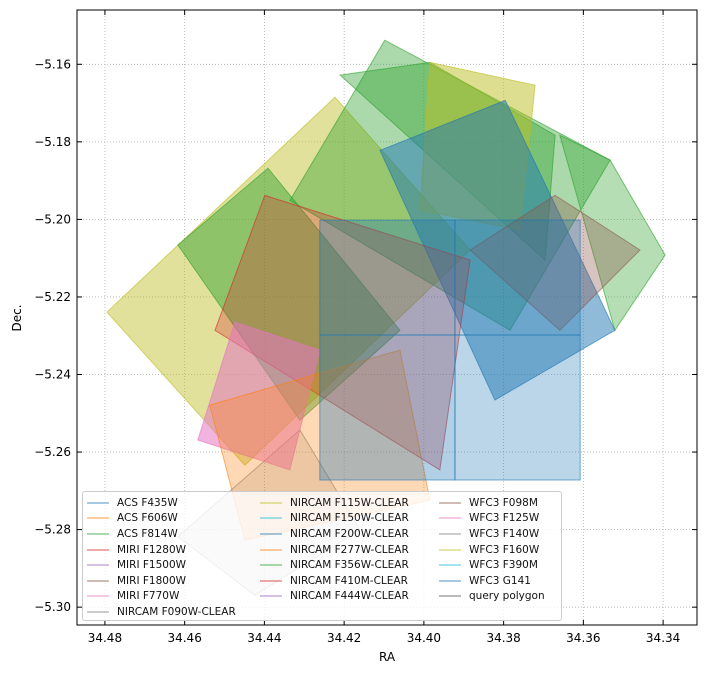 This screenshot has height=674, width=706. I want to click on legend-item: ACS F606W, so click(159, 519).